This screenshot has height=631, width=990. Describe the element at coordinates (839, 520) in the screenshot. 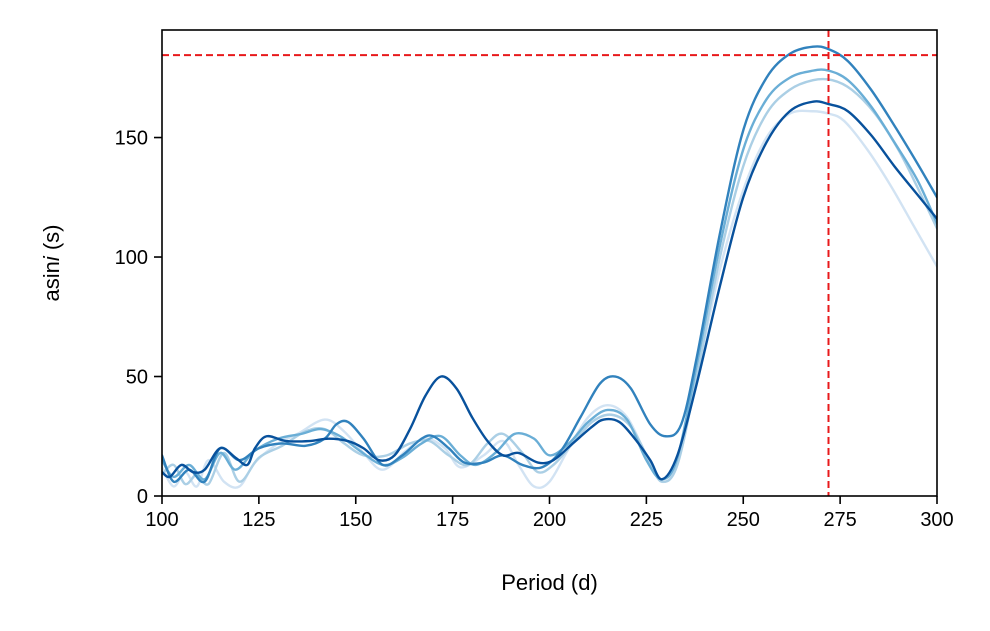

I see `x-tick-label: 275` at that location.